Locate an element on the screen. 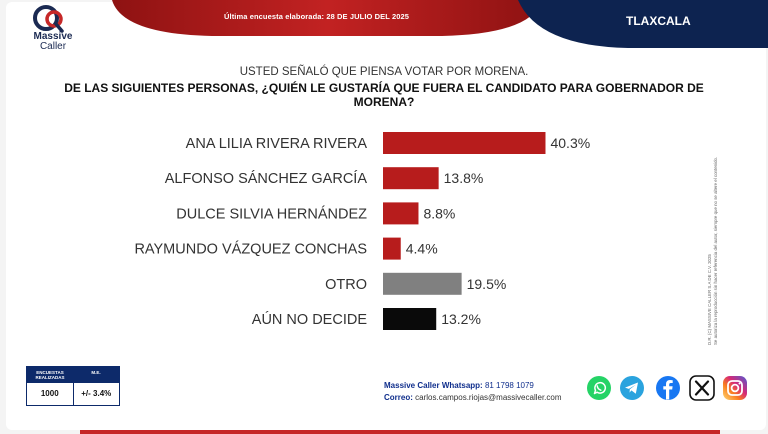 Image resolution: width=768 pixels, height=434 pixels. stats-value-surveys: 1000 is located at coordinates (50, 394).